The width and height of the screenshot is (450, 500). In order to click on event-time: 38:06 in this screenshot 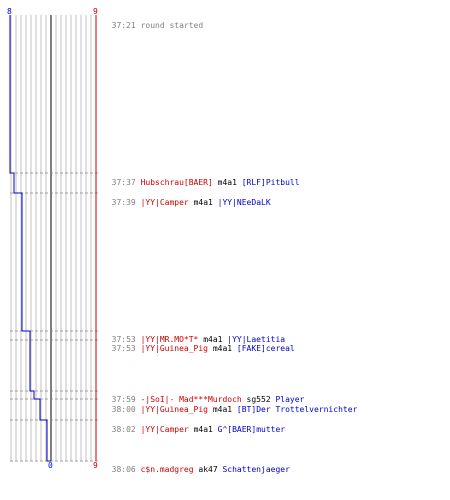, I will do `click(123, 469)`.